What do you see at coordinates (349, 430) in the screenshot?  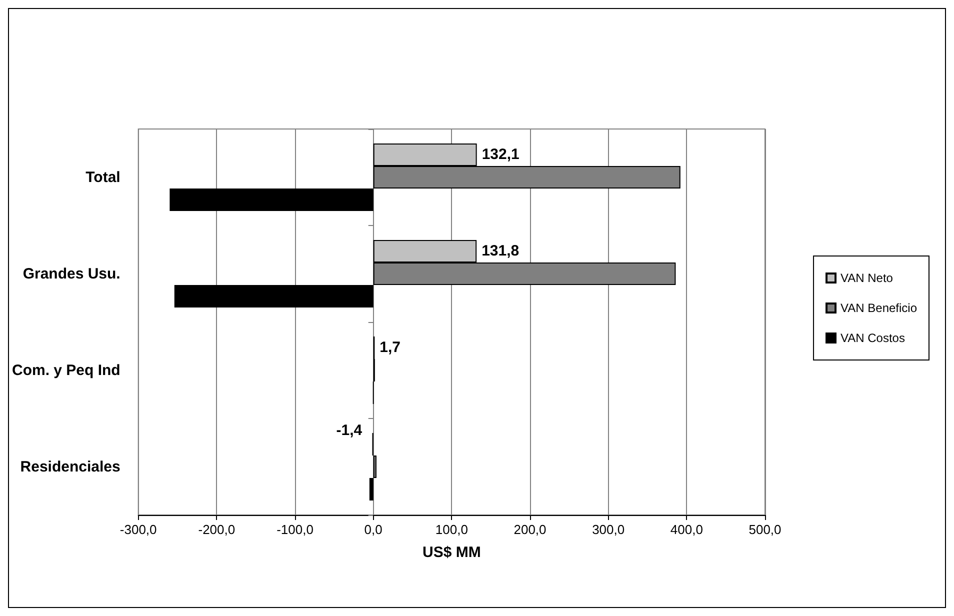 I see `data-label: -1,4` at bounding box center [349, 430].